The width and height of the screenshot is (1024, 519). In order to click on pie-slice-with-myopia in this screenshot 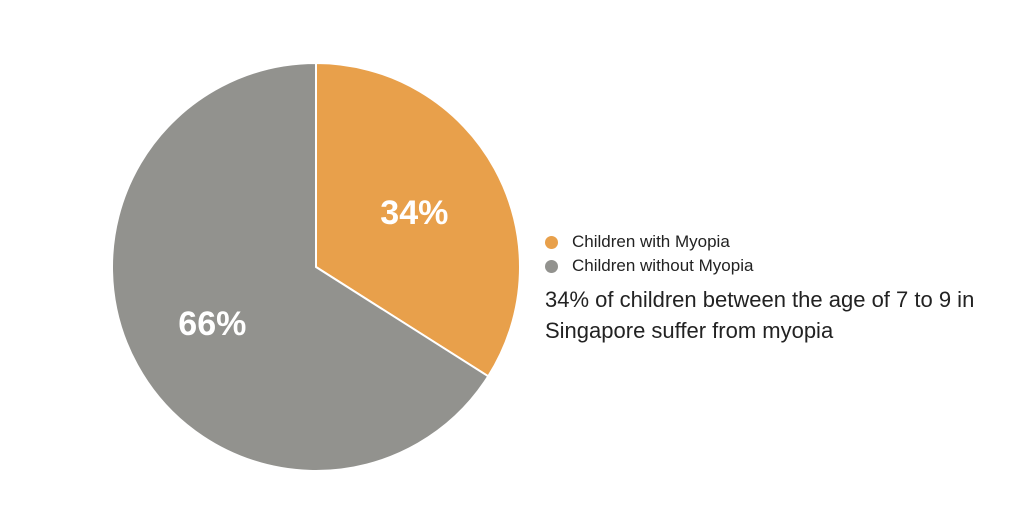, I will do `click(418, 219)`.